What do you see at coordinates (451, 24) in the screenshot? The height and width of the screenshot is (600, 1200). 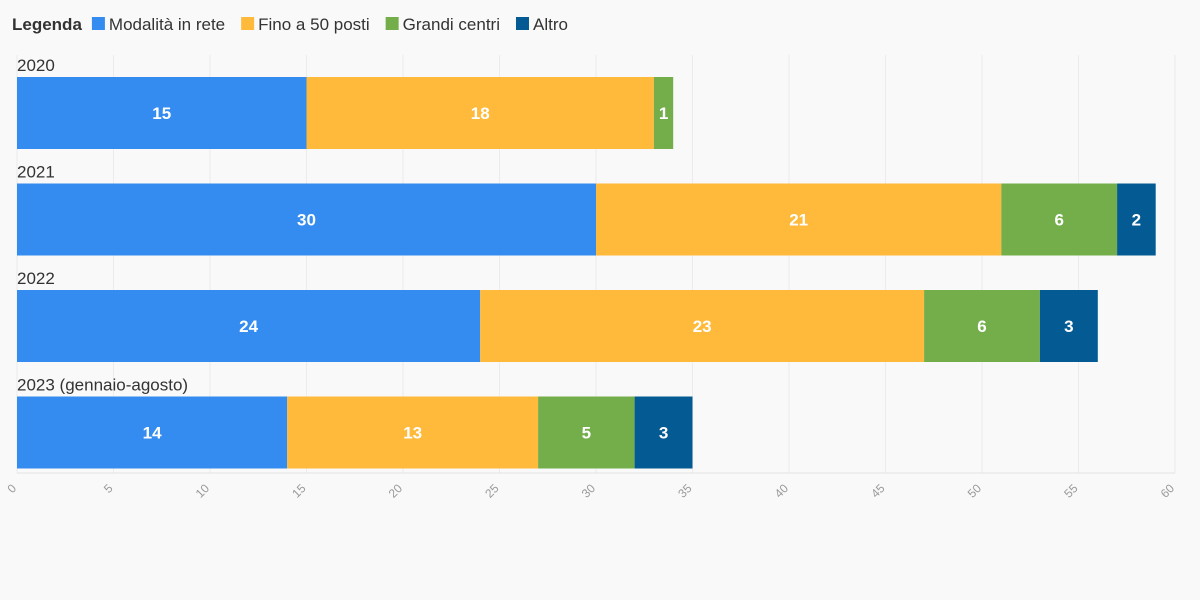 I see `legend-label-2: Grandi centri` at bounding box center [451, 24].